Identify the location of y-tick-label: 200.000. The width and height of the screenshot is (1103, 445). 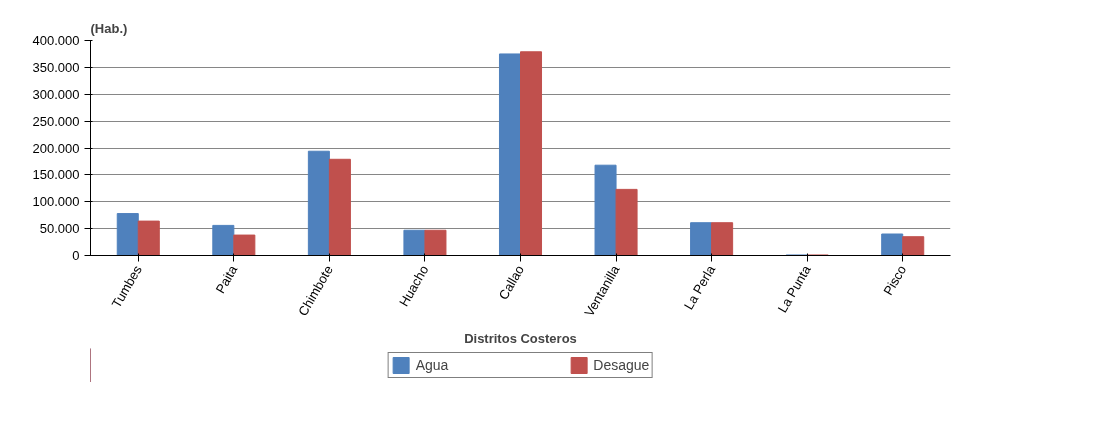
(56, 148).